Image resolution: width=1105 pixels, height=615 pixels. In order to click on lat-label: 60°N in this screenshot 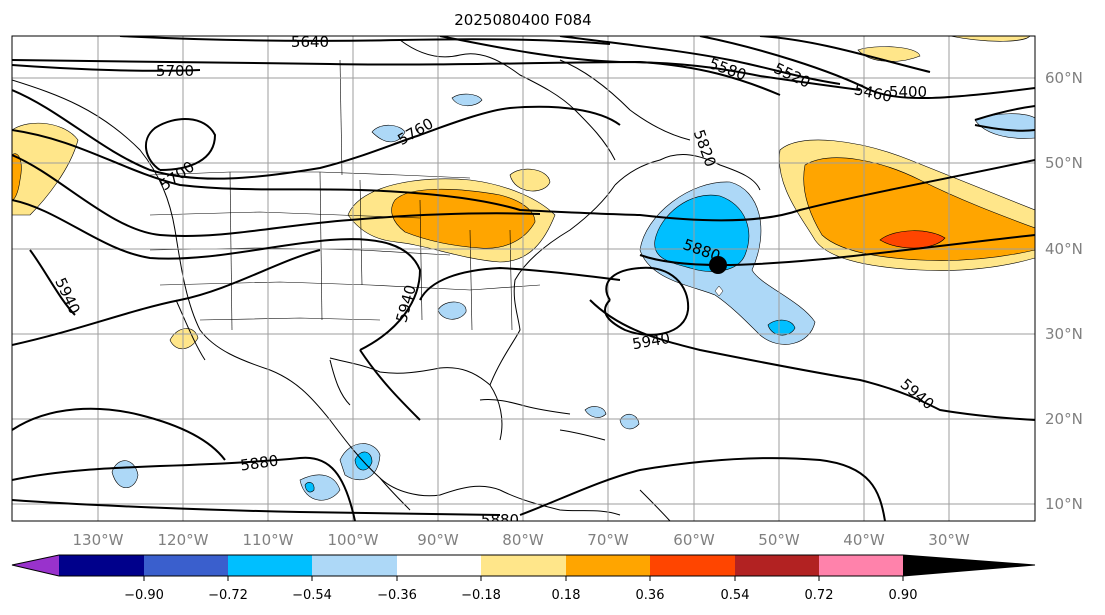, I will do `click(1064, 78)`.